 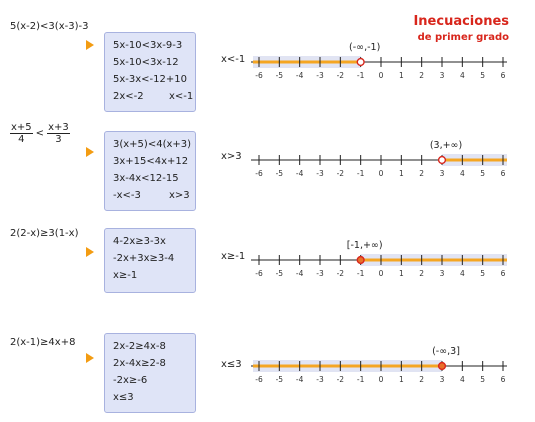 I want to click on solution-label-2: x>3, so click(x=231, y=156).